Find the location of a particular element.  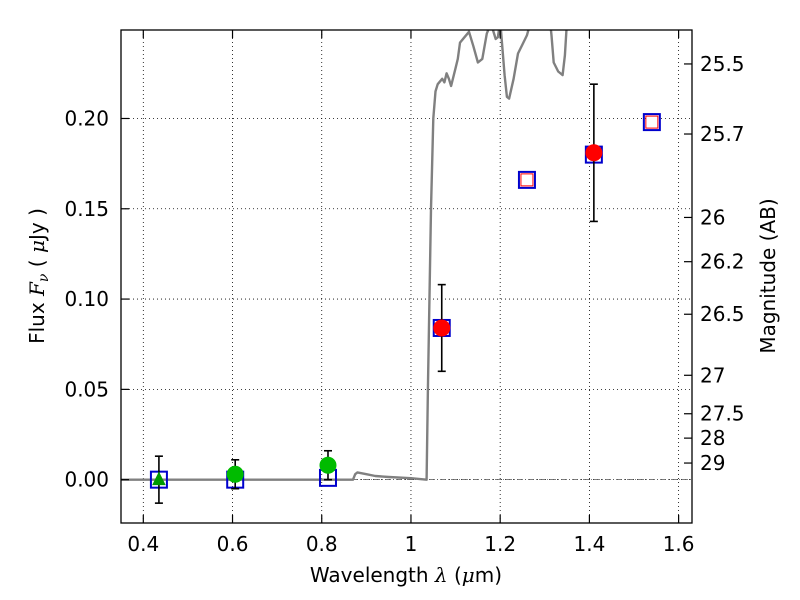

x-tick-label: 1.2 is located at coordinates (500, 544).